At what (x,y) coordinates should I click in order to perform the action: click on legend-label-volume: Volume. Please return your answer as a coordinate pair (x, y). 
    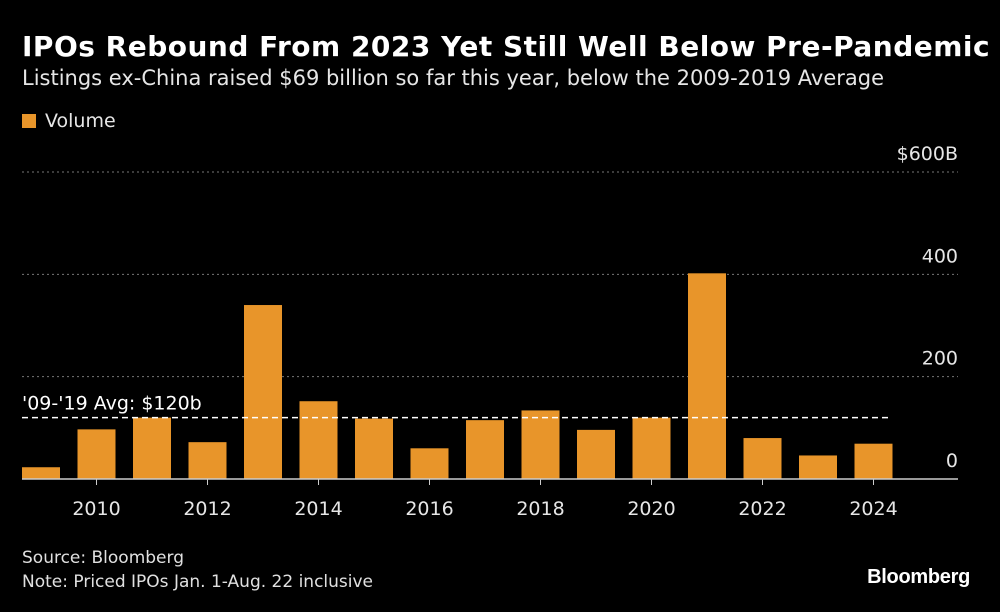
    Looking at the image, I should click on (80, 121).